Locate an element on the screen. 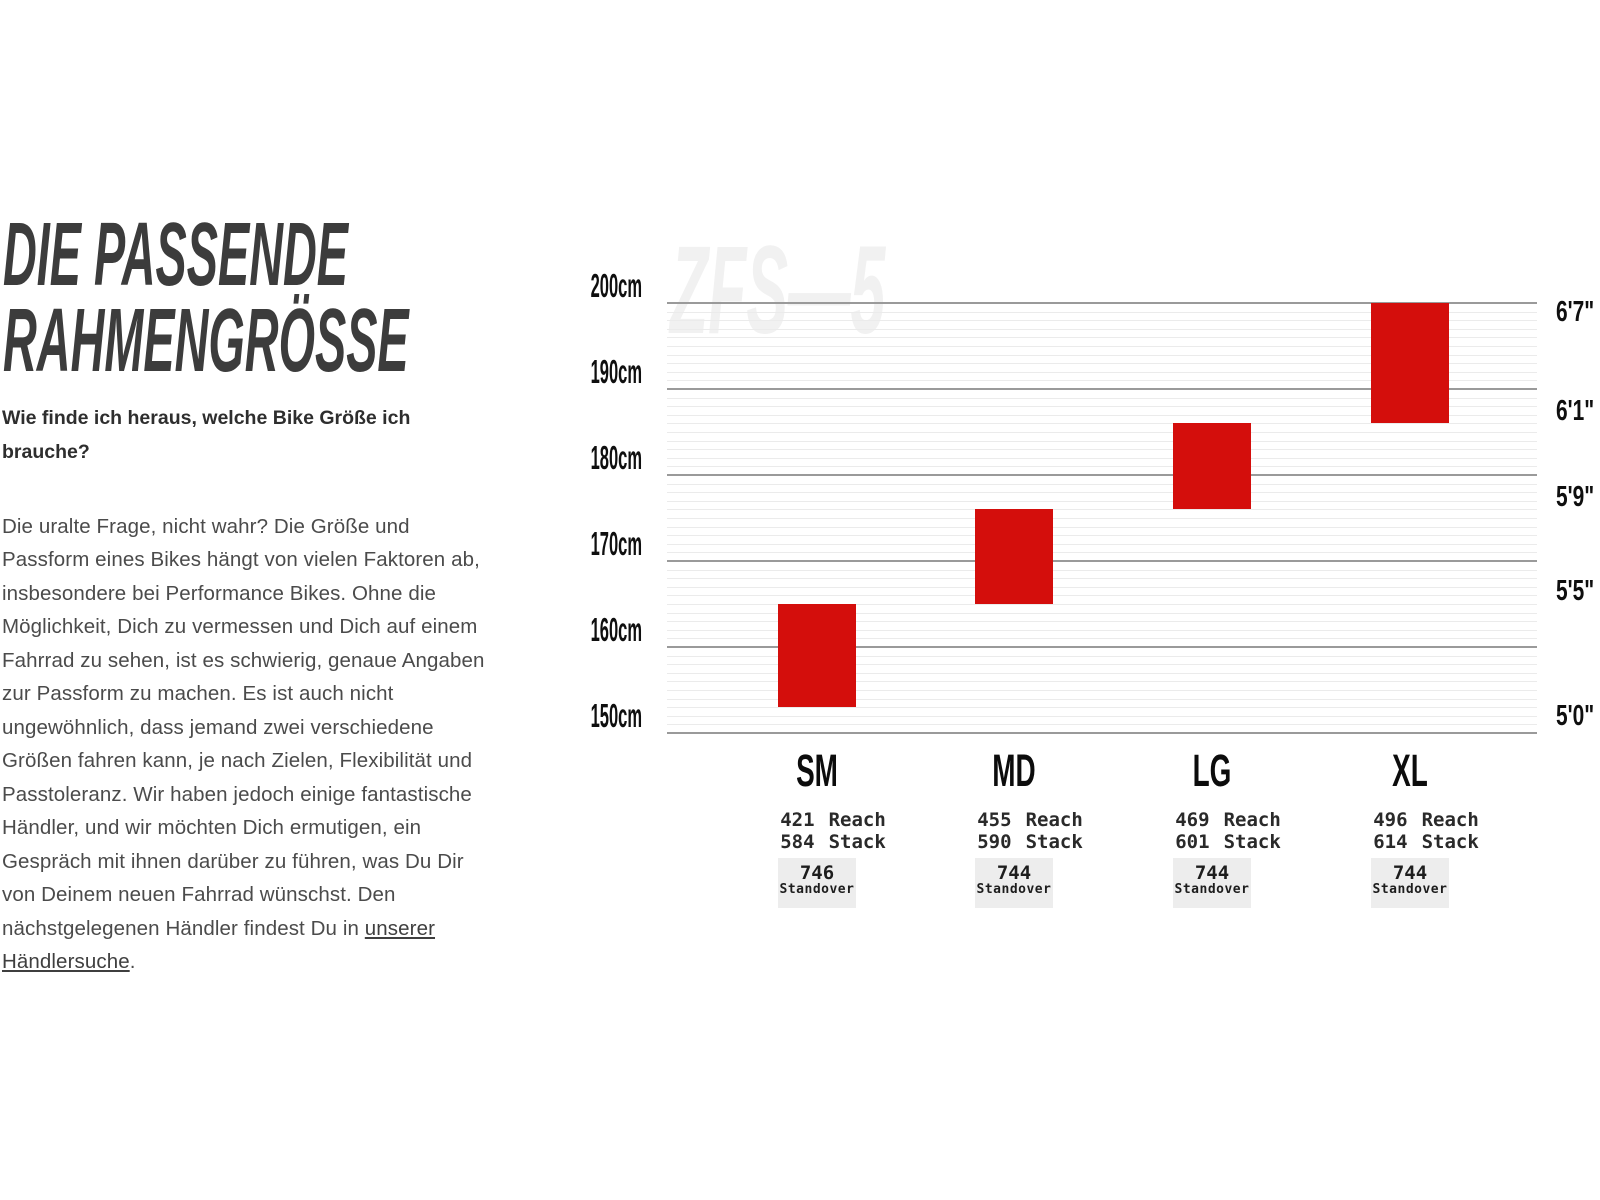 The width and height of the screenshot is (1600, 1200). stack-row-sm: 584 Stack is located at coordinates (833, 842).